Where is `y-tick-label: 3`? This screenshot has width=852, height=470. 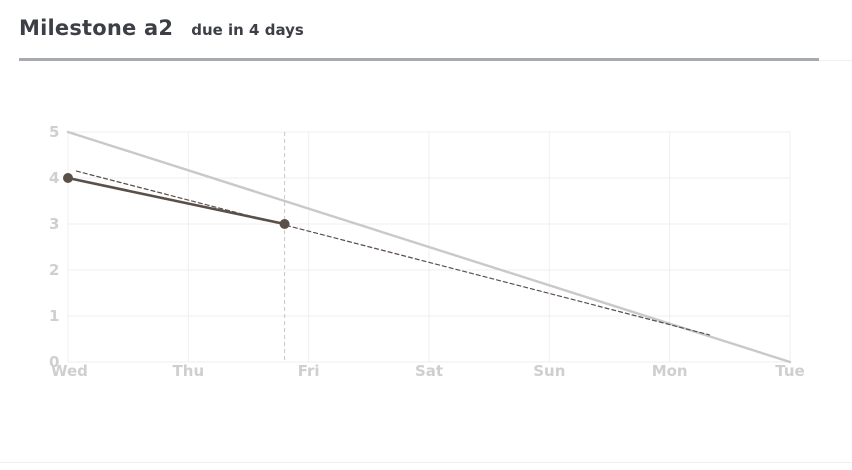 y-tick-label: 3 is located at coordinates (54, 224).